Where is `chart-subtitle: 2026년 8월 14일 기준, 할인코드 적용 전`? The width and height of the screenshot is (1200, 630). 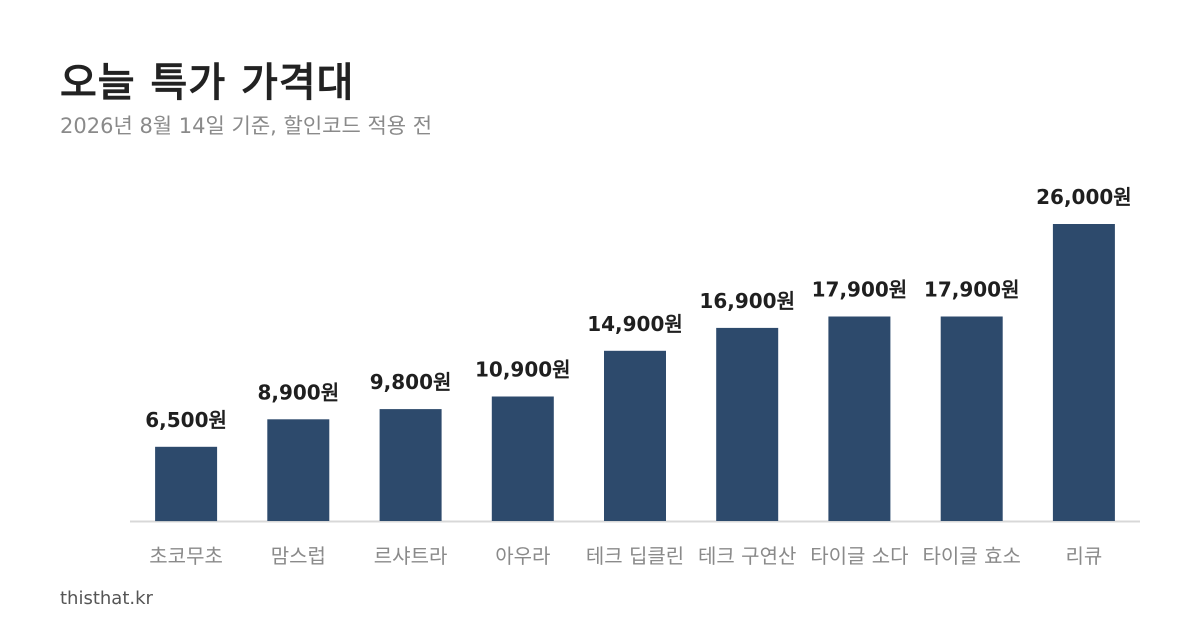
chart-subtitle: 2026년 8월 14일 기준, 할인코드 적용 전 is located at coordinates (246, 126).